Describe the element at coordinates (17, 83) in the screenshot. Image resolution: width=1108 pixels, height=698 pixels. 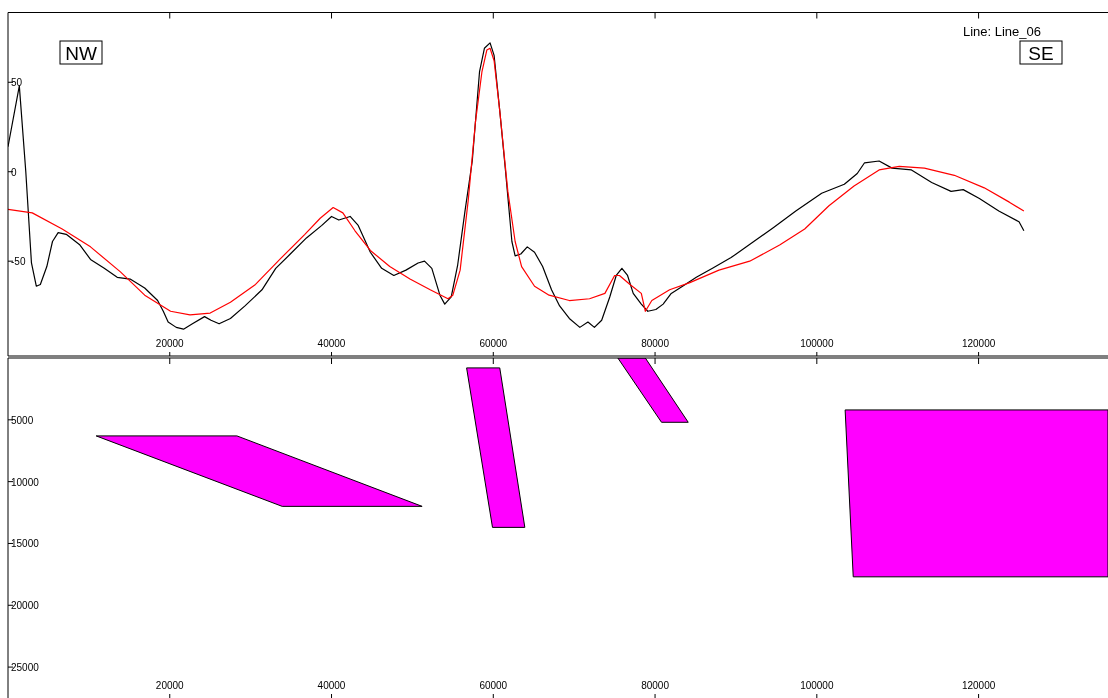
I see `y-tick-label: 50` at that location.